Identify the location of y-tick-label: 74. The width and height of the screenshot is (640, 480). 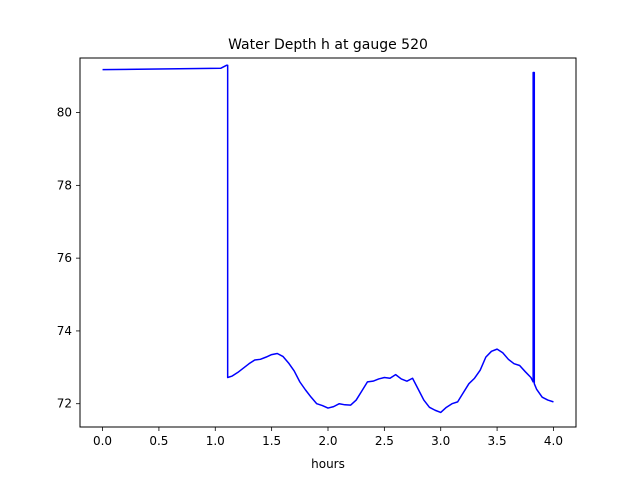
(64, 331).